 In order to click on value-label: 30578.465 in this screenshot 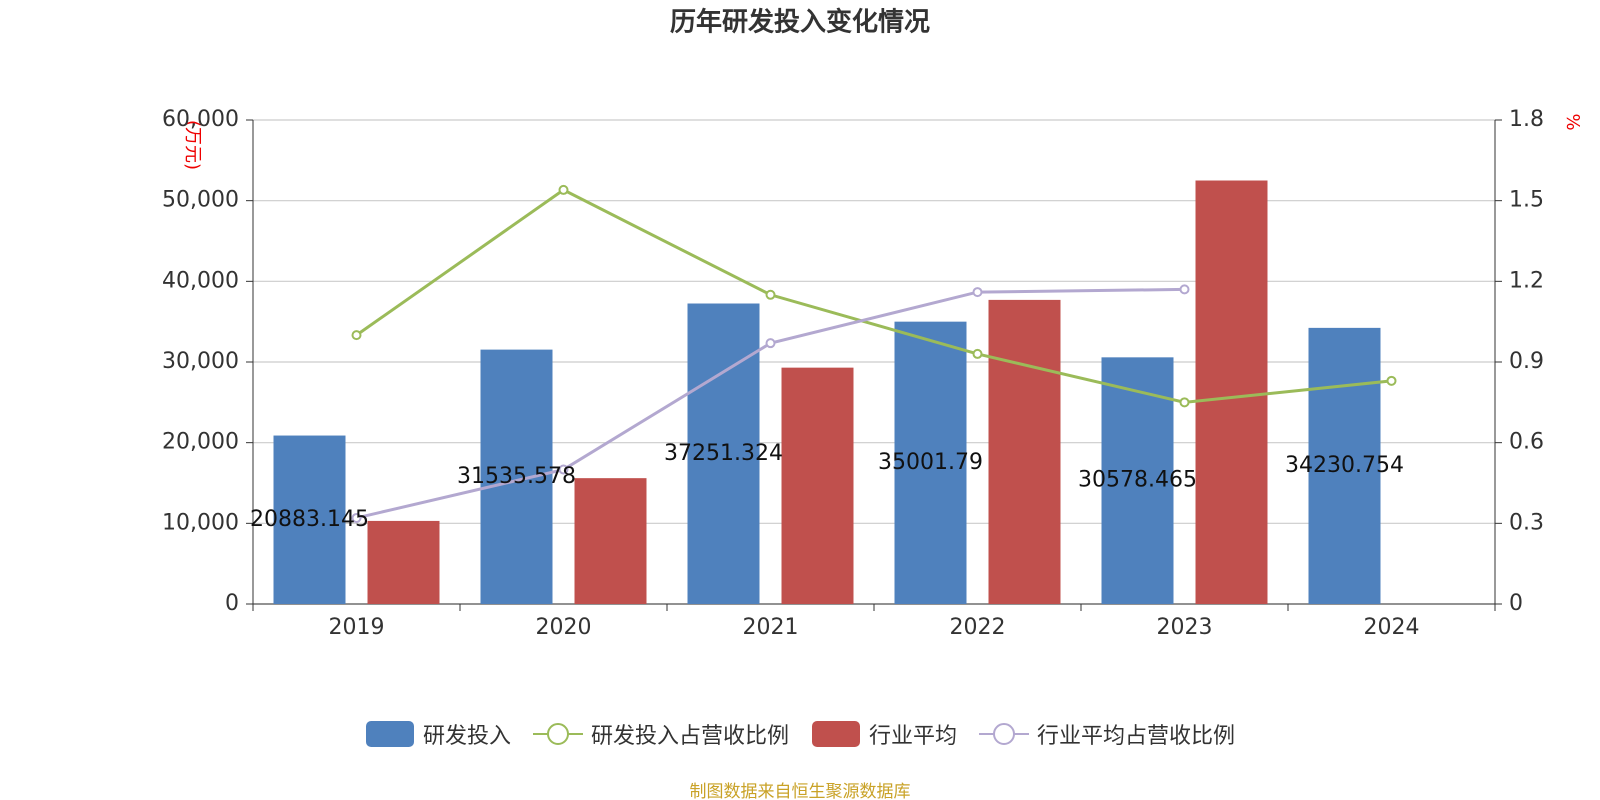, I will do `click(1137, 480)`.